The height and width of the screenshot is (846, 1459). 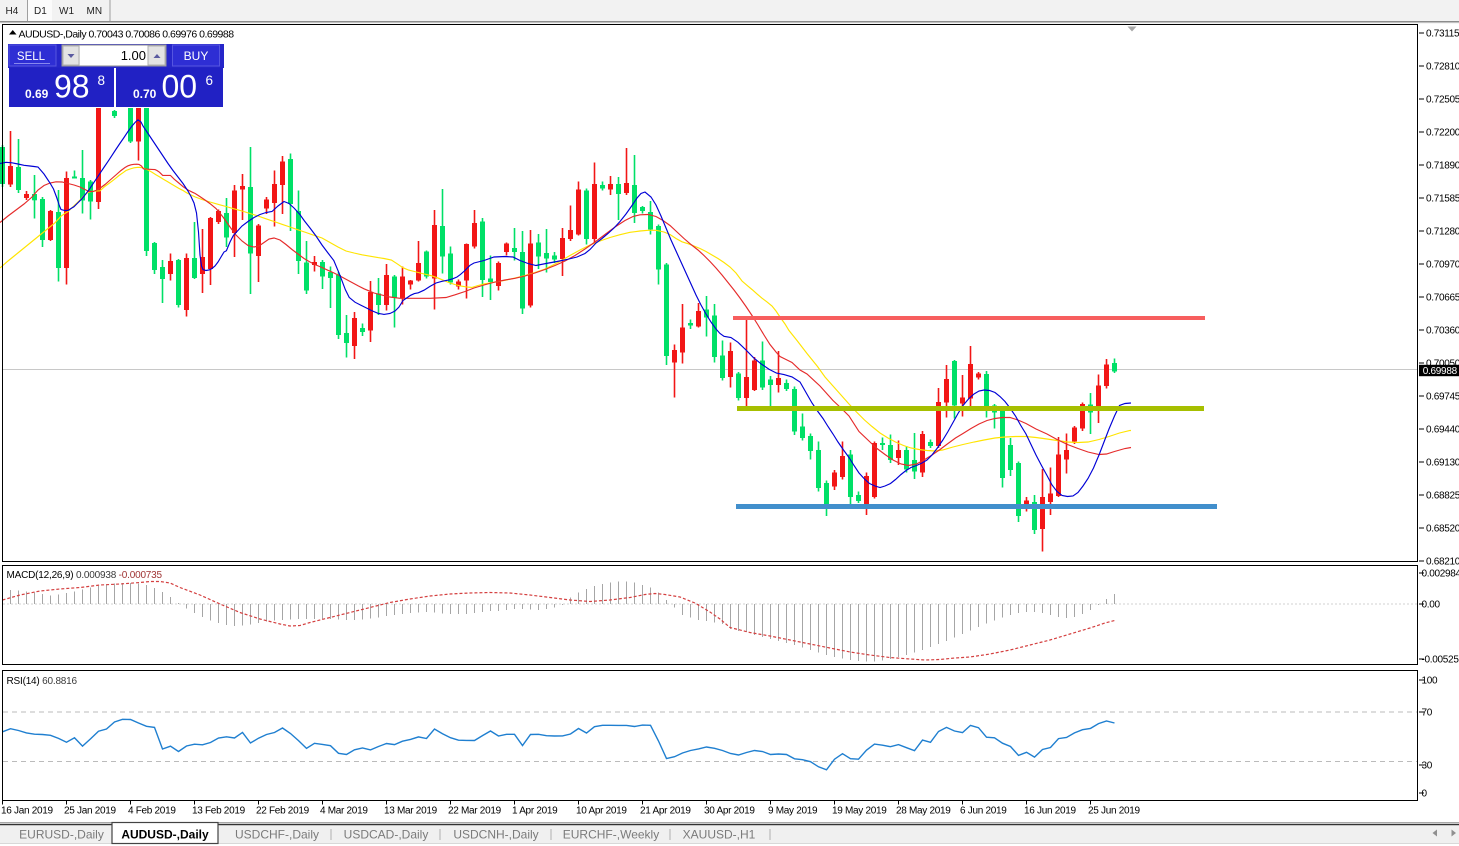 What do you see at coordinates (1442, 34) in the screenshot?
I see `svg-text: 0.73115` at bounding box center [1442, 34].